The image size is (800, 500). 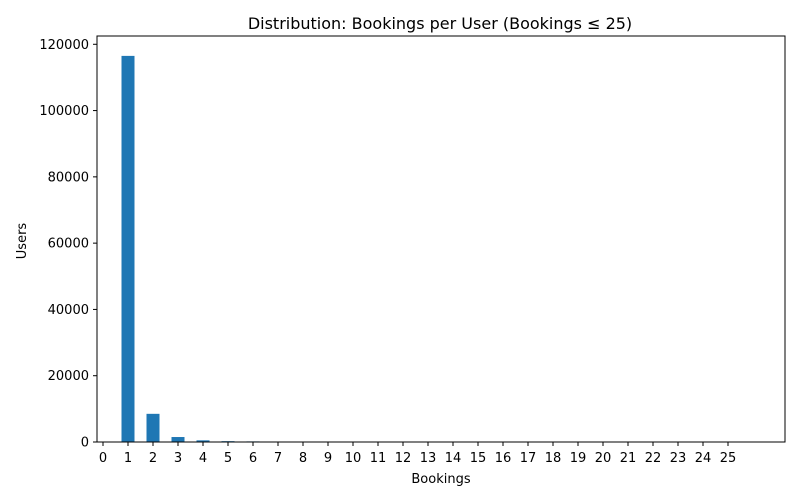 I want to click on y-tick-label-0: 0, so click(x=85, y=443).